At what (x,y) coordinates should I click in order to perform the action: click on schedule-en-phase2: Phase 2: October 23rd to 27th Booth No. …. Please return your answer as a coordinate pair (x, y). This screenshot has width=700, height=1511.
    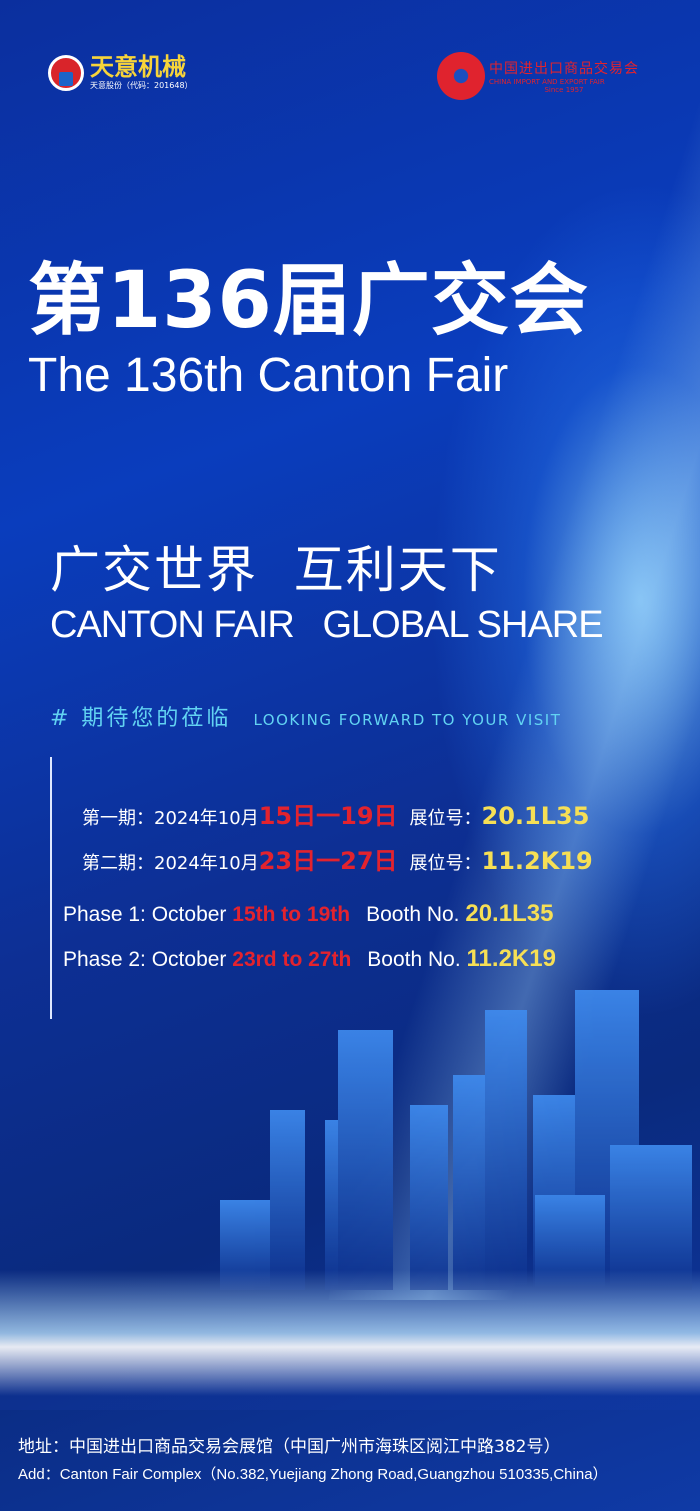
    Looking at the image, I should click on (309, 959).